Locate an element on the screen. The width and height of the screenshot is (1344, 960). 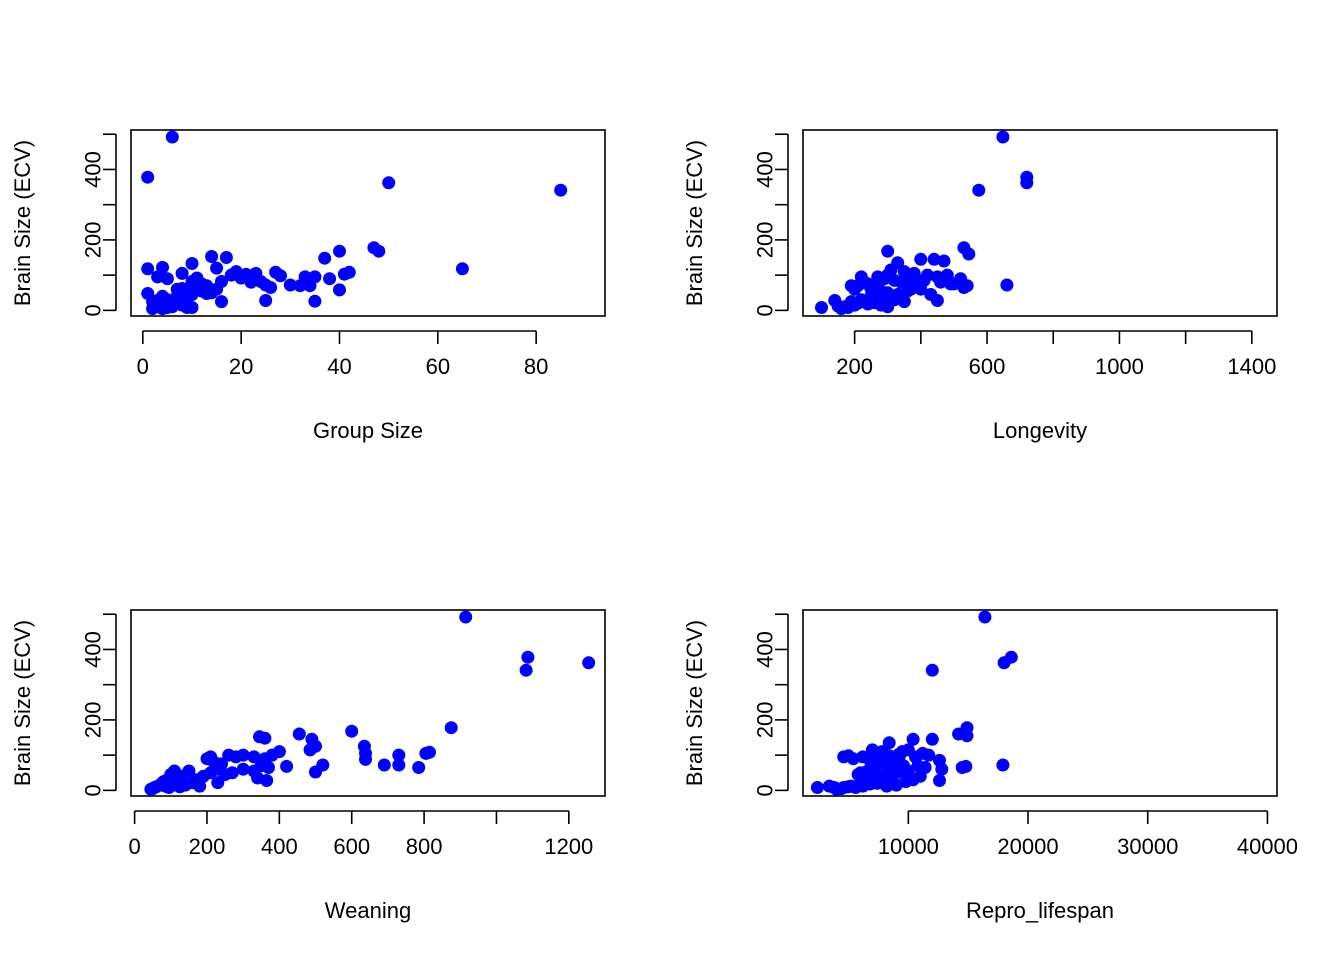
x-axis-label: Repro_lifespan is located at coordinates (1040, 910).